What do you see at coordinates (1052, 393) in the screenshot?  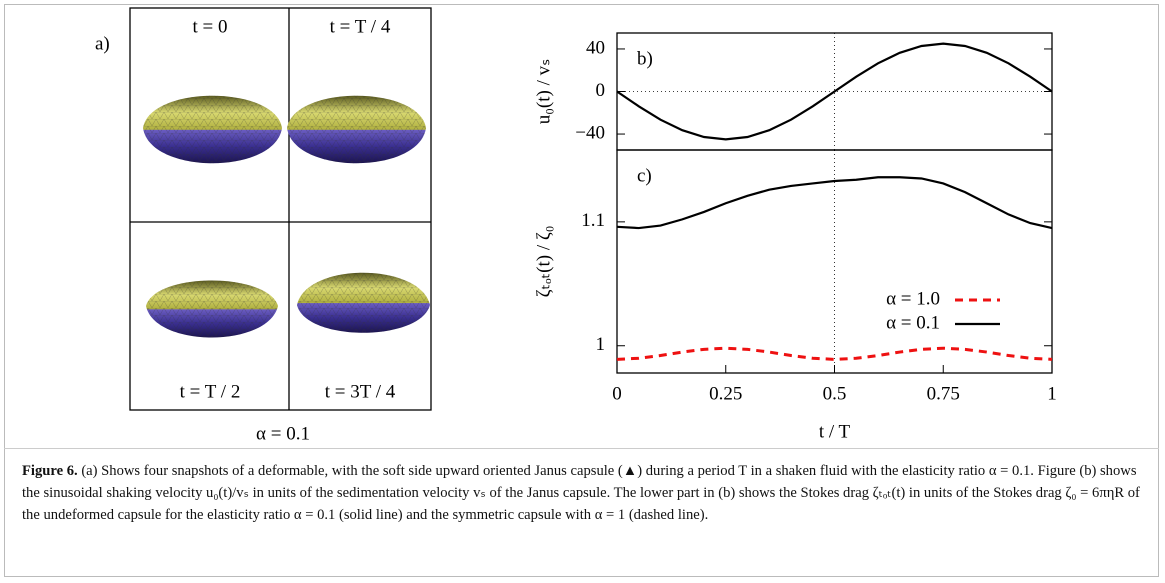 I see `x-tick-label: 1` at bounding box center [1052, 393].